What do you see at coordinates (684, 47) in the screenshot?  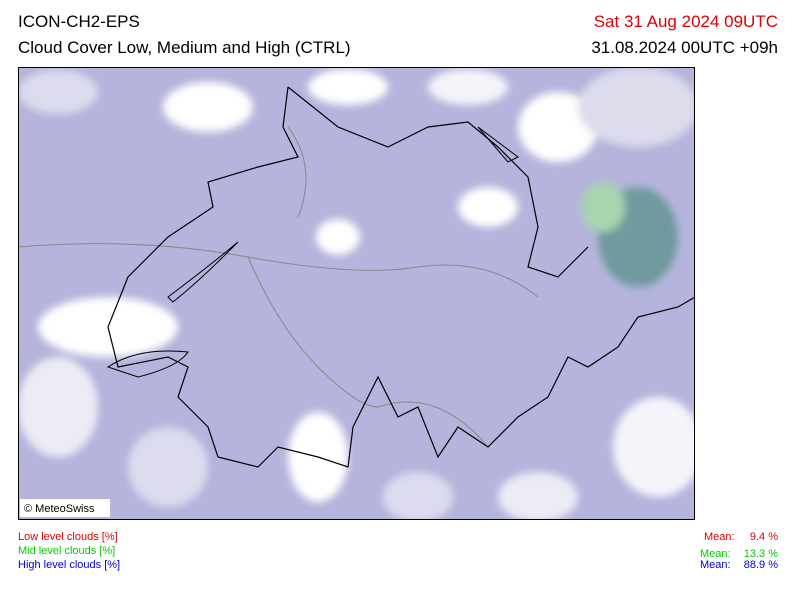 I see `run-time: 31.08.2024 00UTC +09h` at bounding box center [684, 47].